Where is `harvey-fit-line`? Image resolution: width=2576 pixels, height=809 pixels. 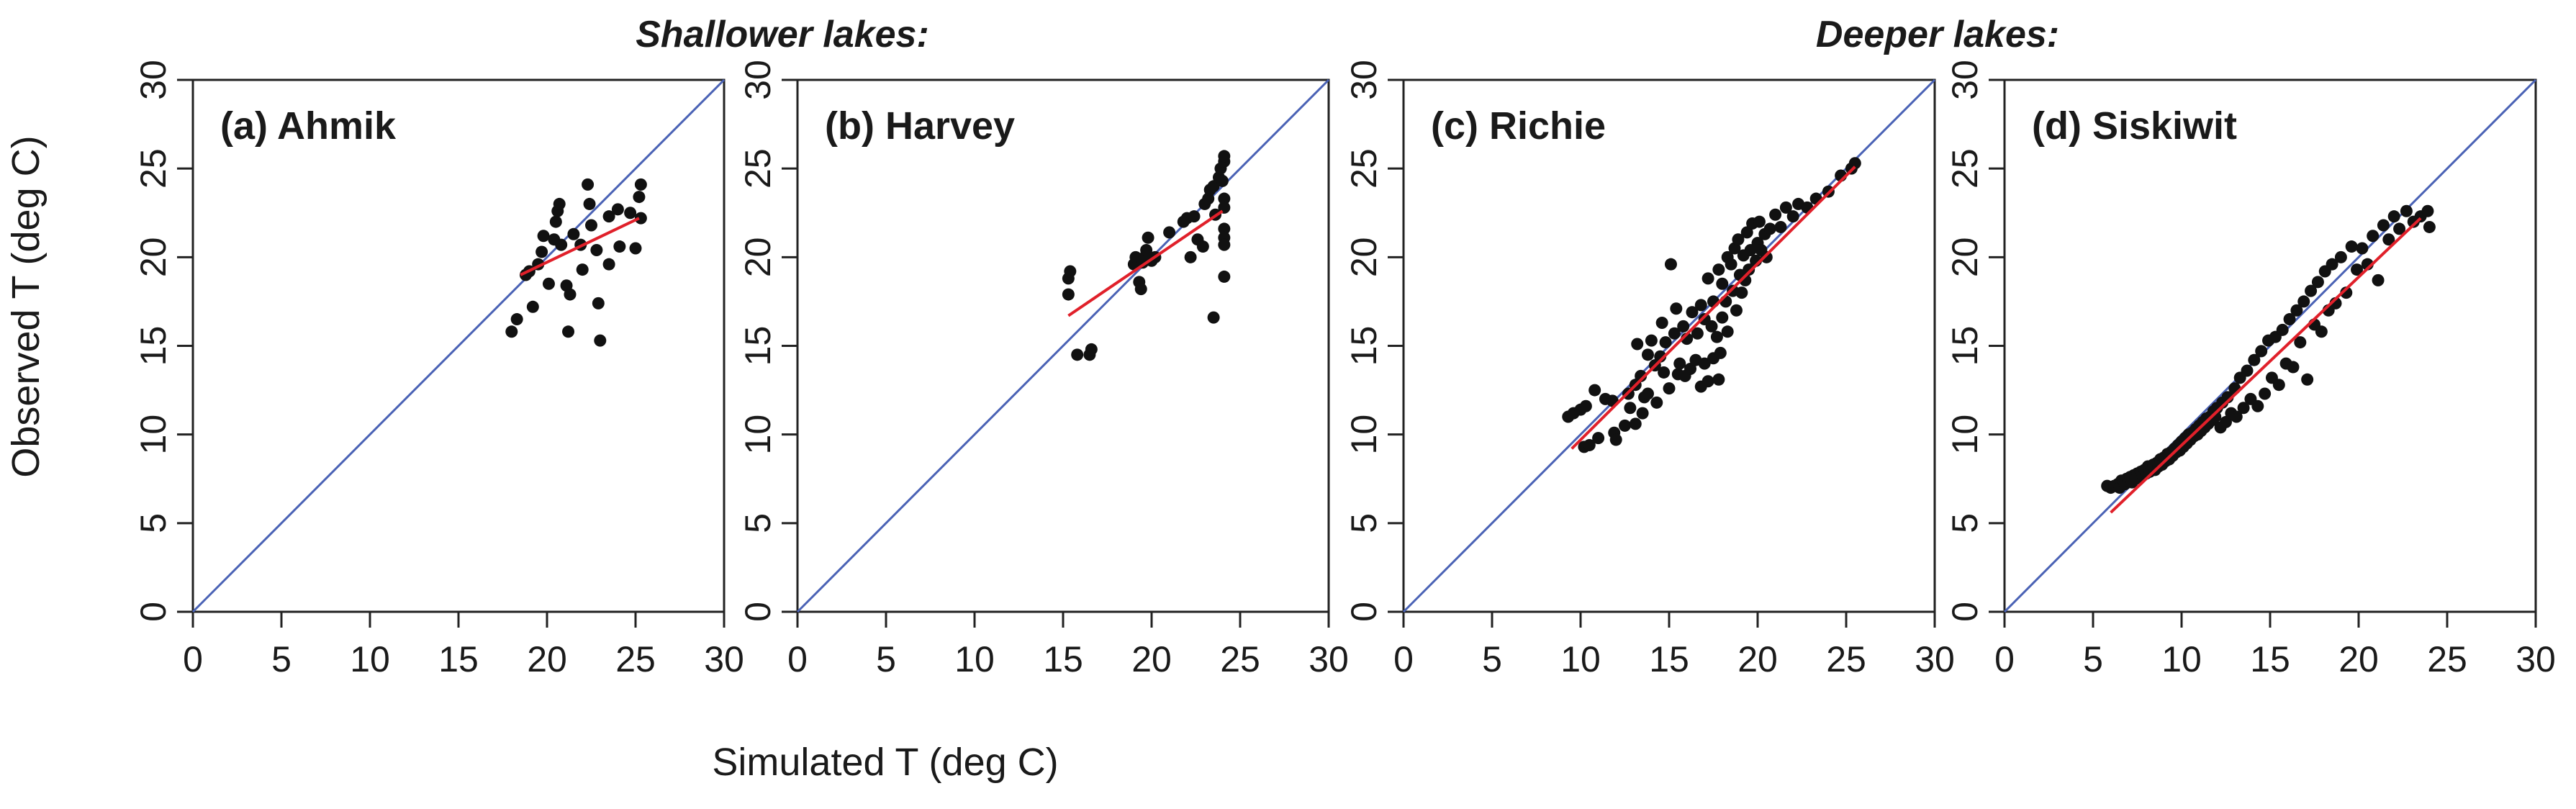
harvey-fit-line is located at coordinates (1146, 263).